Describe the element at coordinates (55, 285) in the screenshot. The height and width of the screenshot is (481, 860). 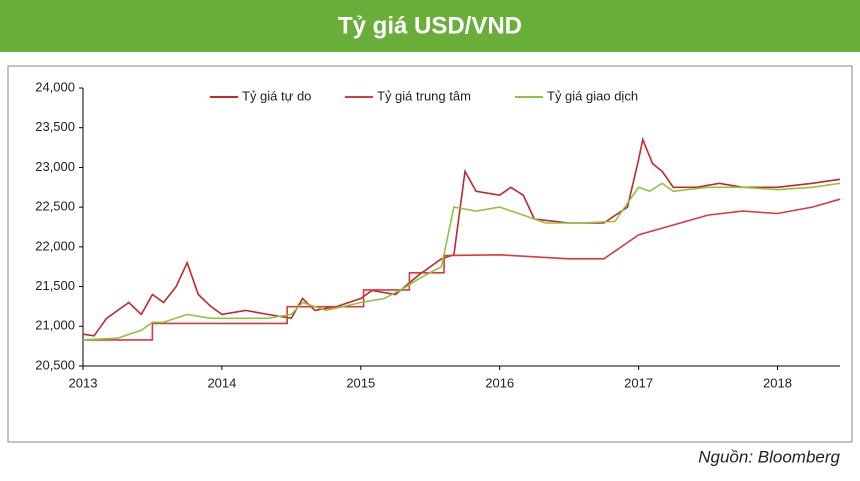
I see `y-tick-label: 21,500` at that location.